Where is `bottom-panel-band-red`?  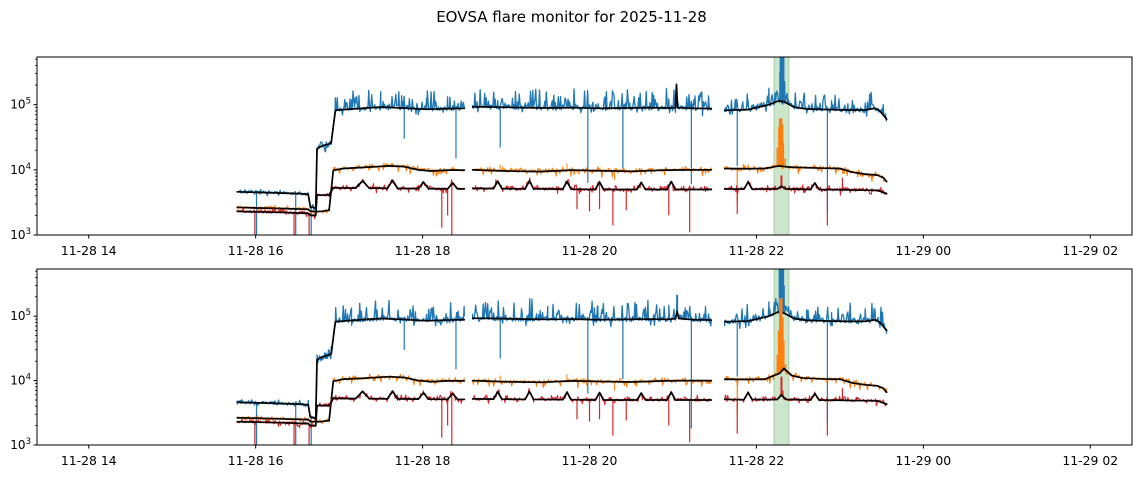 bottom-panel-band-red is located at coordinates (562, 410).